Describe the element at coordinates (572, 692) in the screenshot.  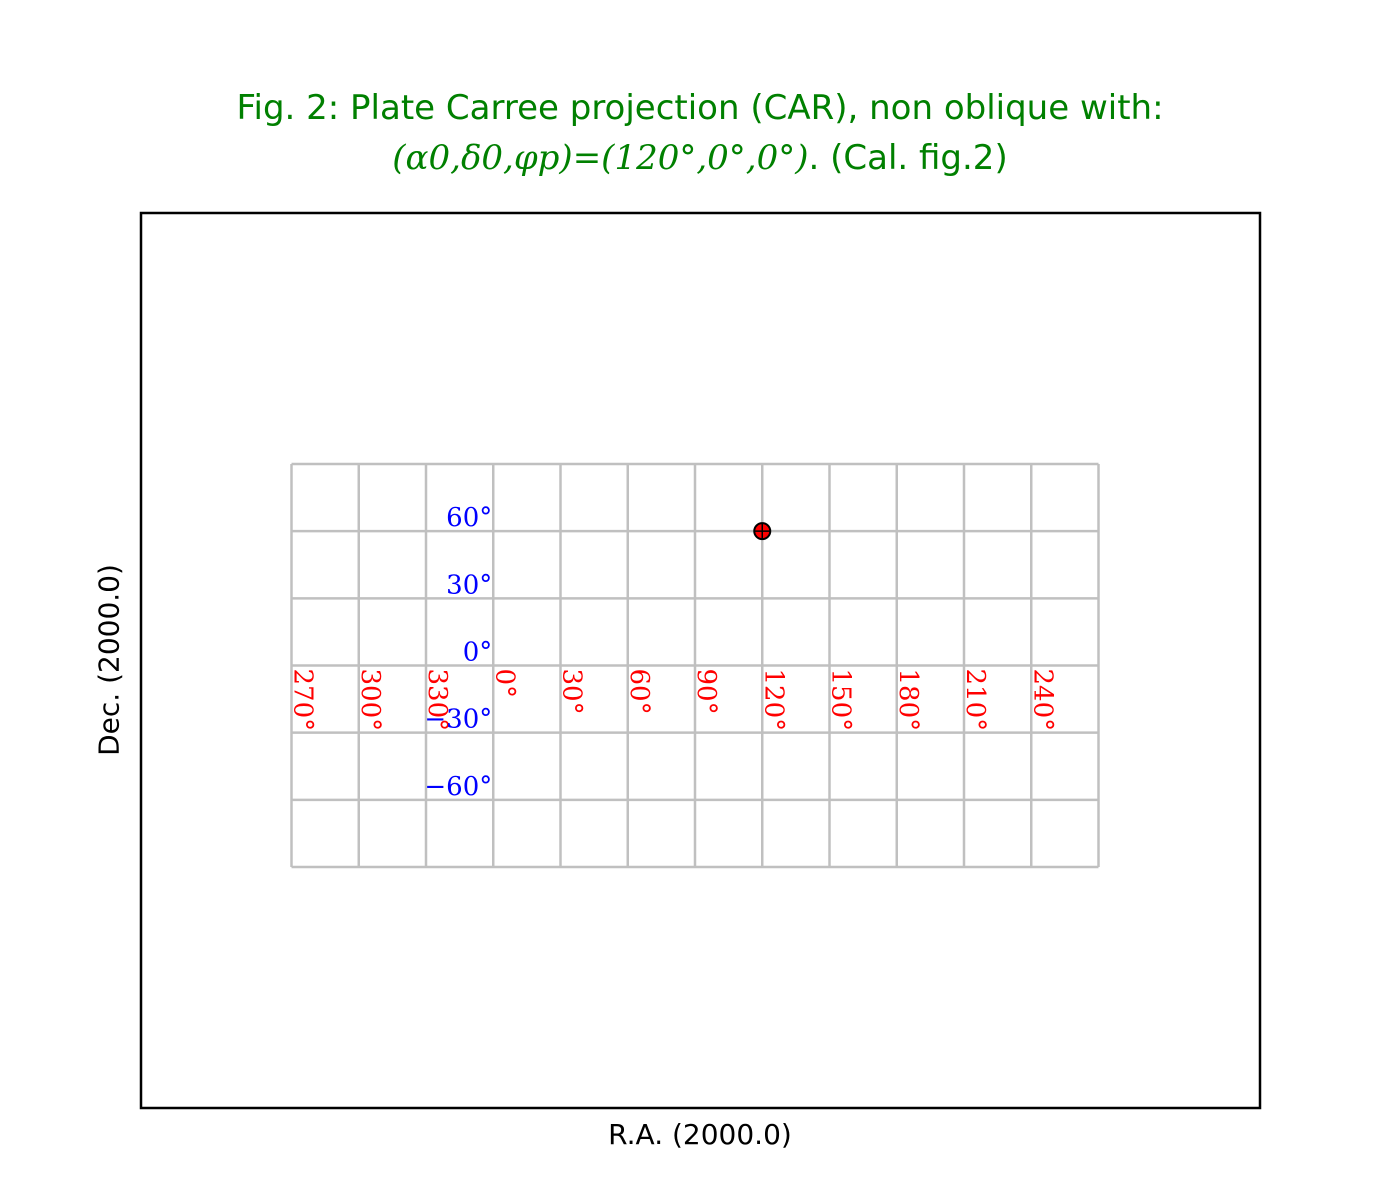
I see `ra-tick-label: 30°` at that location.